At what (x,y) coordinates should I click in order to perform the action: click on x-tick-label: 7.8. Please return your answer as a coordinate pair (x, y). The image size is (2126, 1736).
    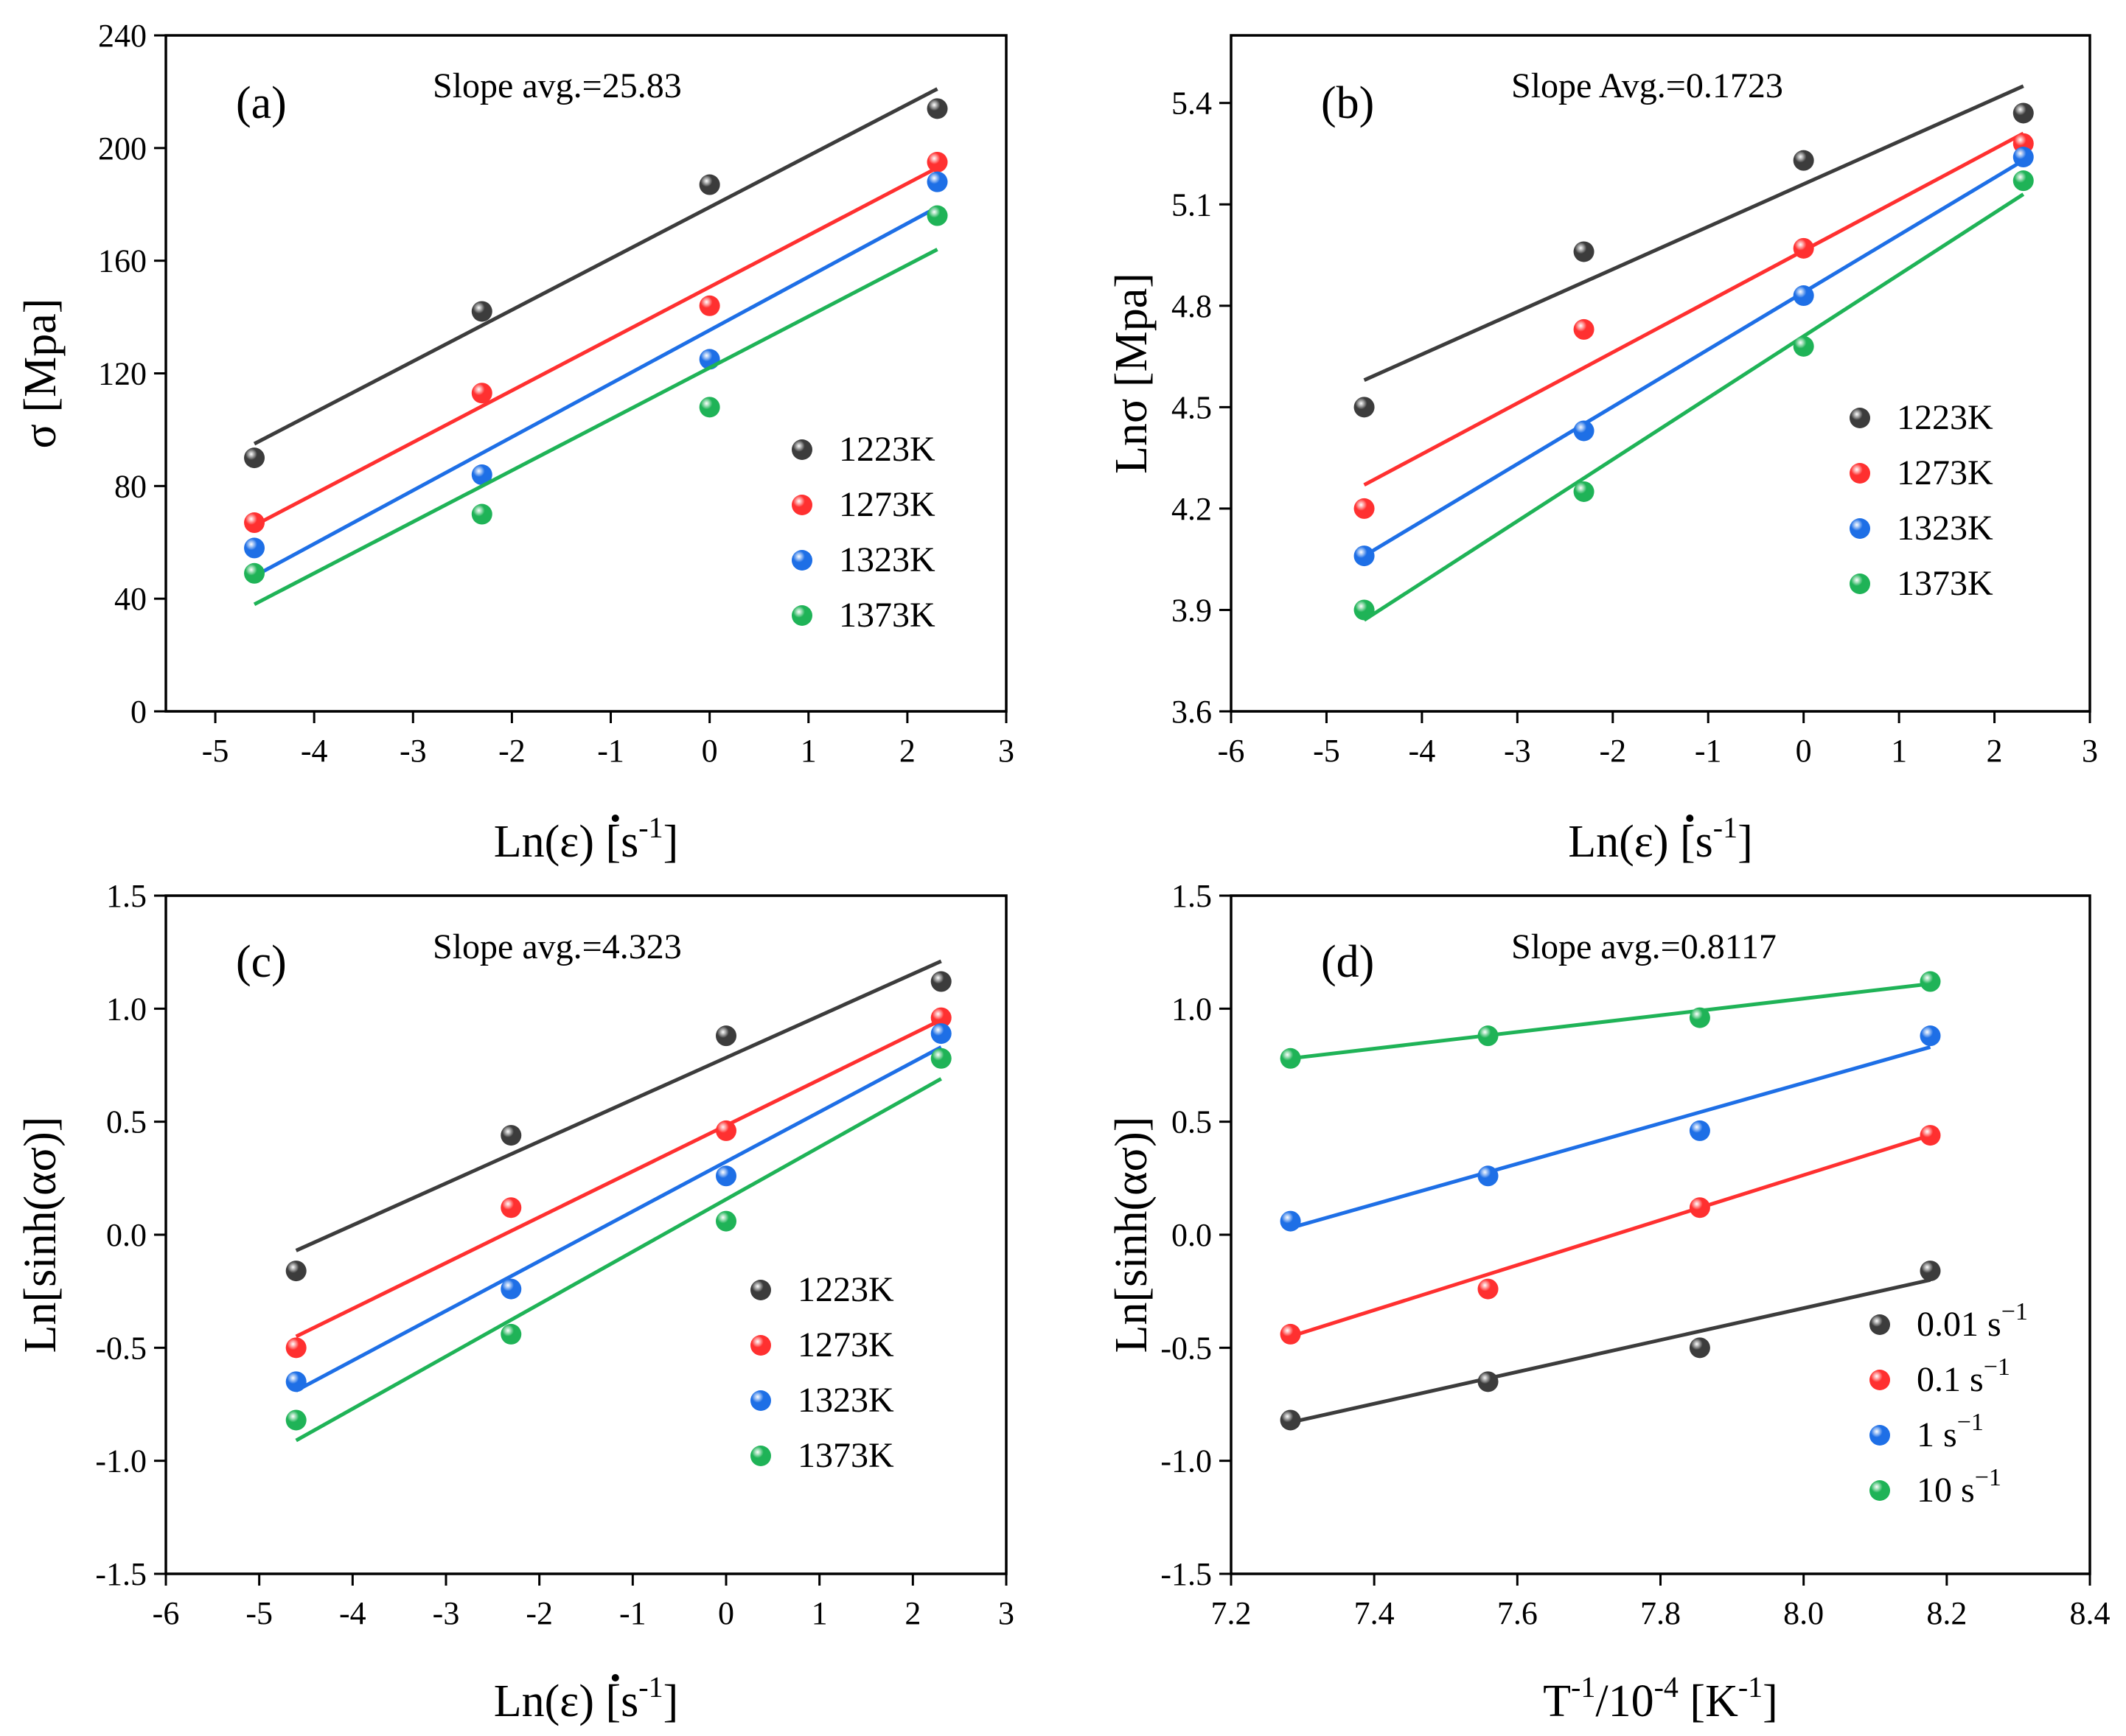
    Looking at the image, I should click on (1660, 1613).